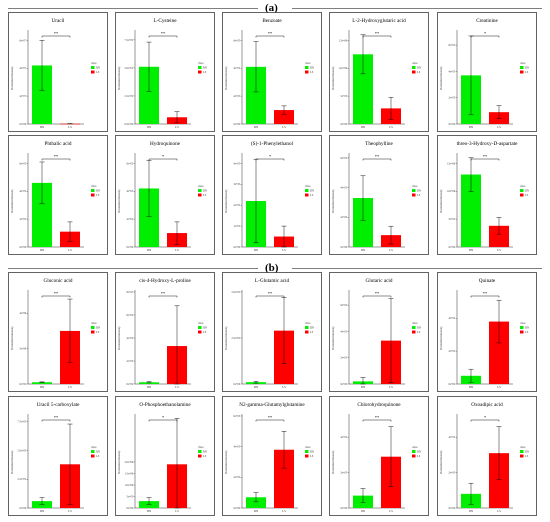 This screenshot has height=522, width=550. I want to click on y-tick-label: 1.0e+06, so click(129, 485).